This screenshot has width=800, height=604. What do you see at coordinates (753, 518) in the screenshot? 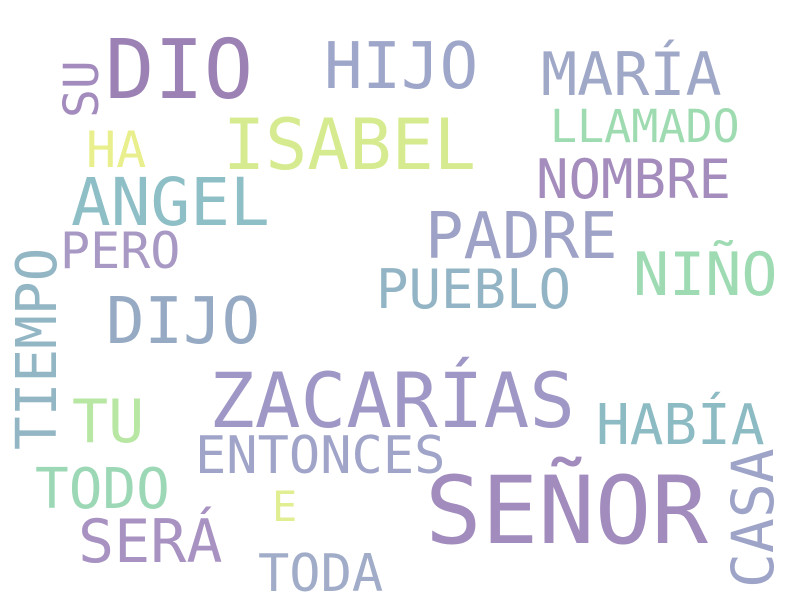
I see `word-casa: CASA` at bounding box center [753, 518].